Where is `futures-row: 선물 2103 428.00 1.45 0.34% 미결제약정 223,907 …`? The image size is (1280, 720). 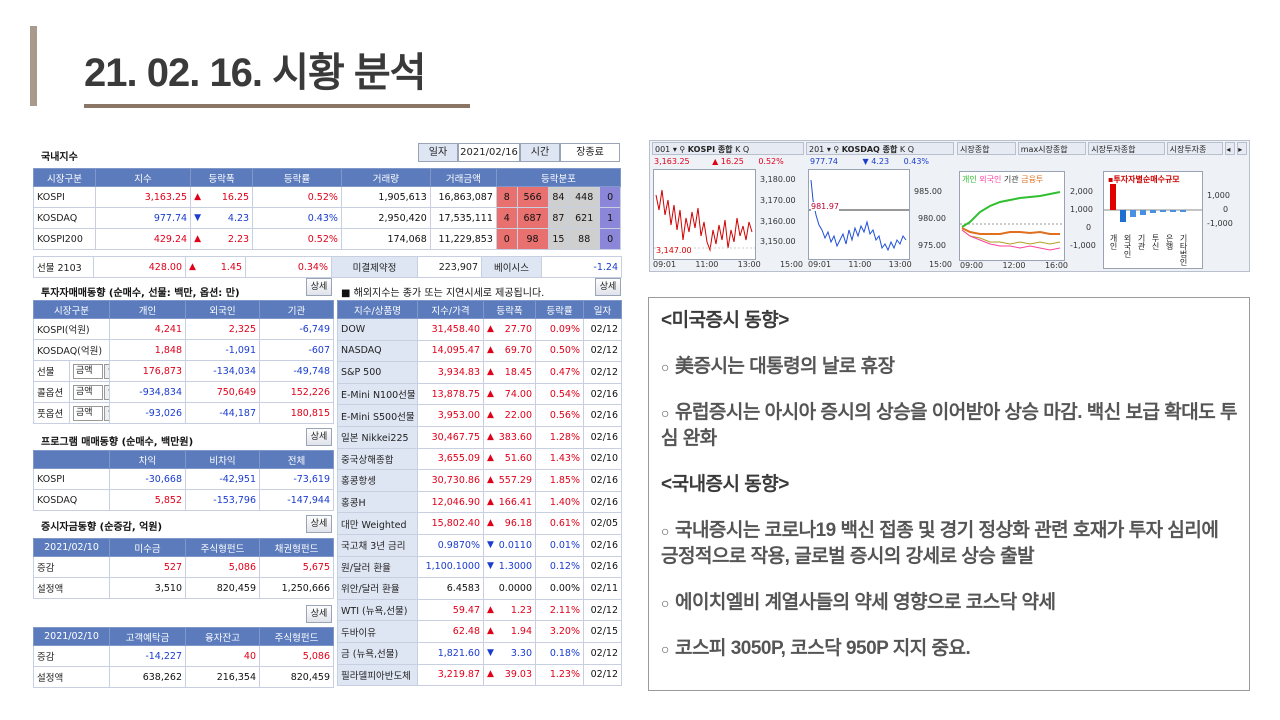
futures-row: 선물 2103 428.00 1.45 0.34% 미결제약정 223,907 … is located at coordinates (327, 267).